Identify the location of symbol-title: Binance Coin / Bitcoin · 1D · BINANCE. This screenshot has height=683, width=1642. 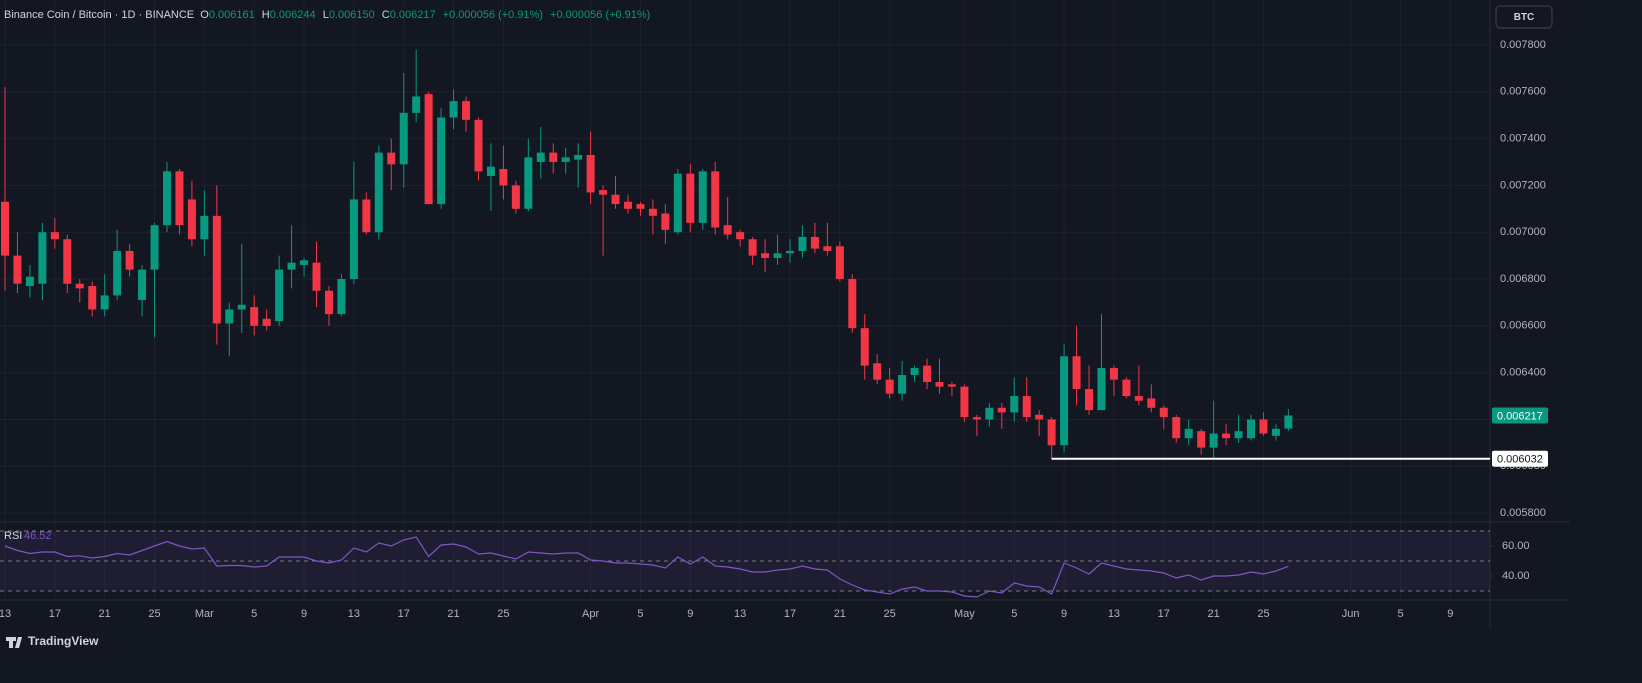
(99, 15).